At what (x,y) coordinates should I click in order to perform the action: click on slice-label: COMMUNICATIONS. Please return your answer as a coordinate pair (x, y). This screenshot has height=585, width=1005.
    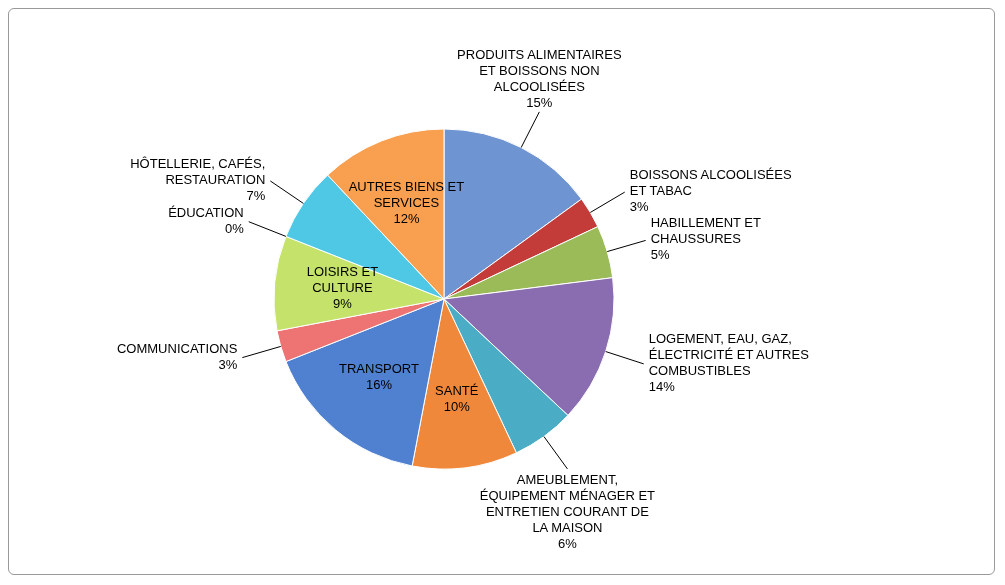
    Looking at the image, I should click on (177, 349).